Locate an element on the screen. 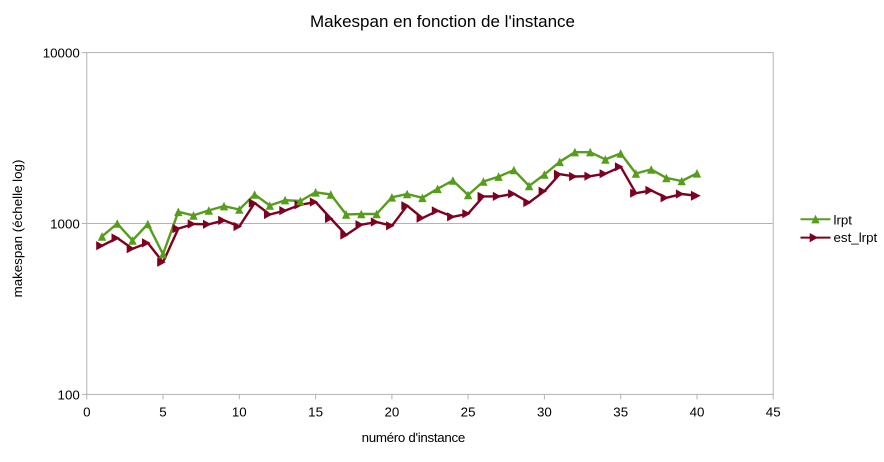 The image size is (884, 462). svg-text: 25 is located at coordinates (468, 411).